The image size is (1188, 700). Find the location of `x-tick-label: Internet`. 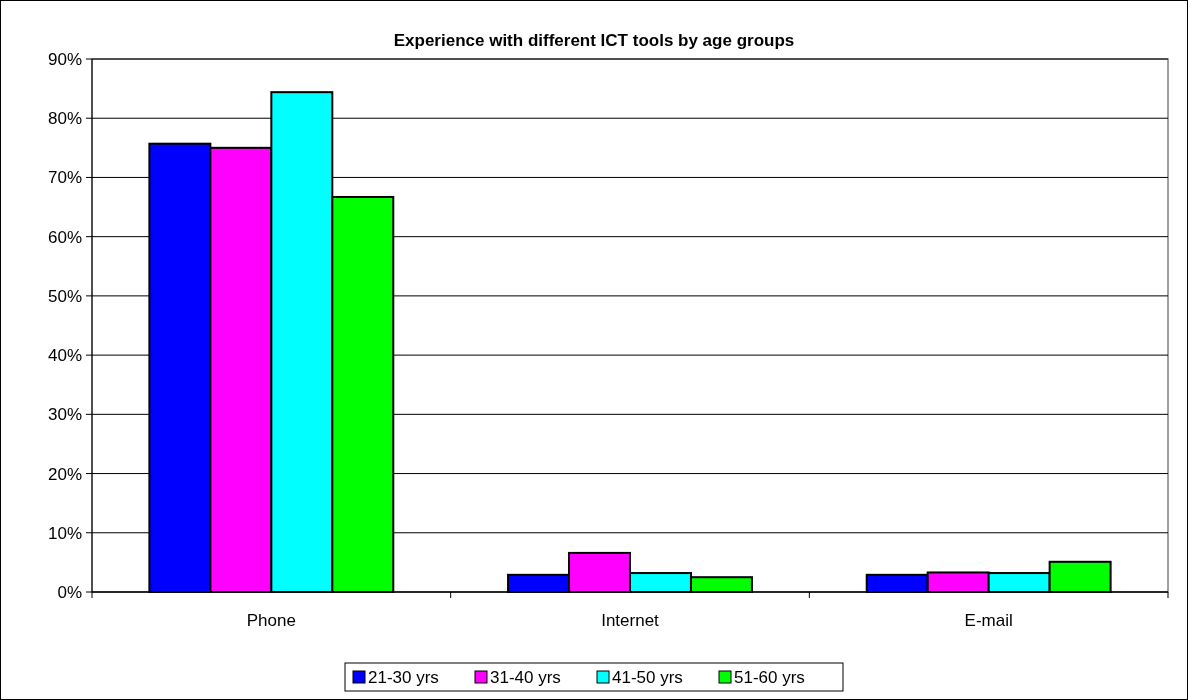

x-tick-label: Internet is located at coordinates (630, 620).